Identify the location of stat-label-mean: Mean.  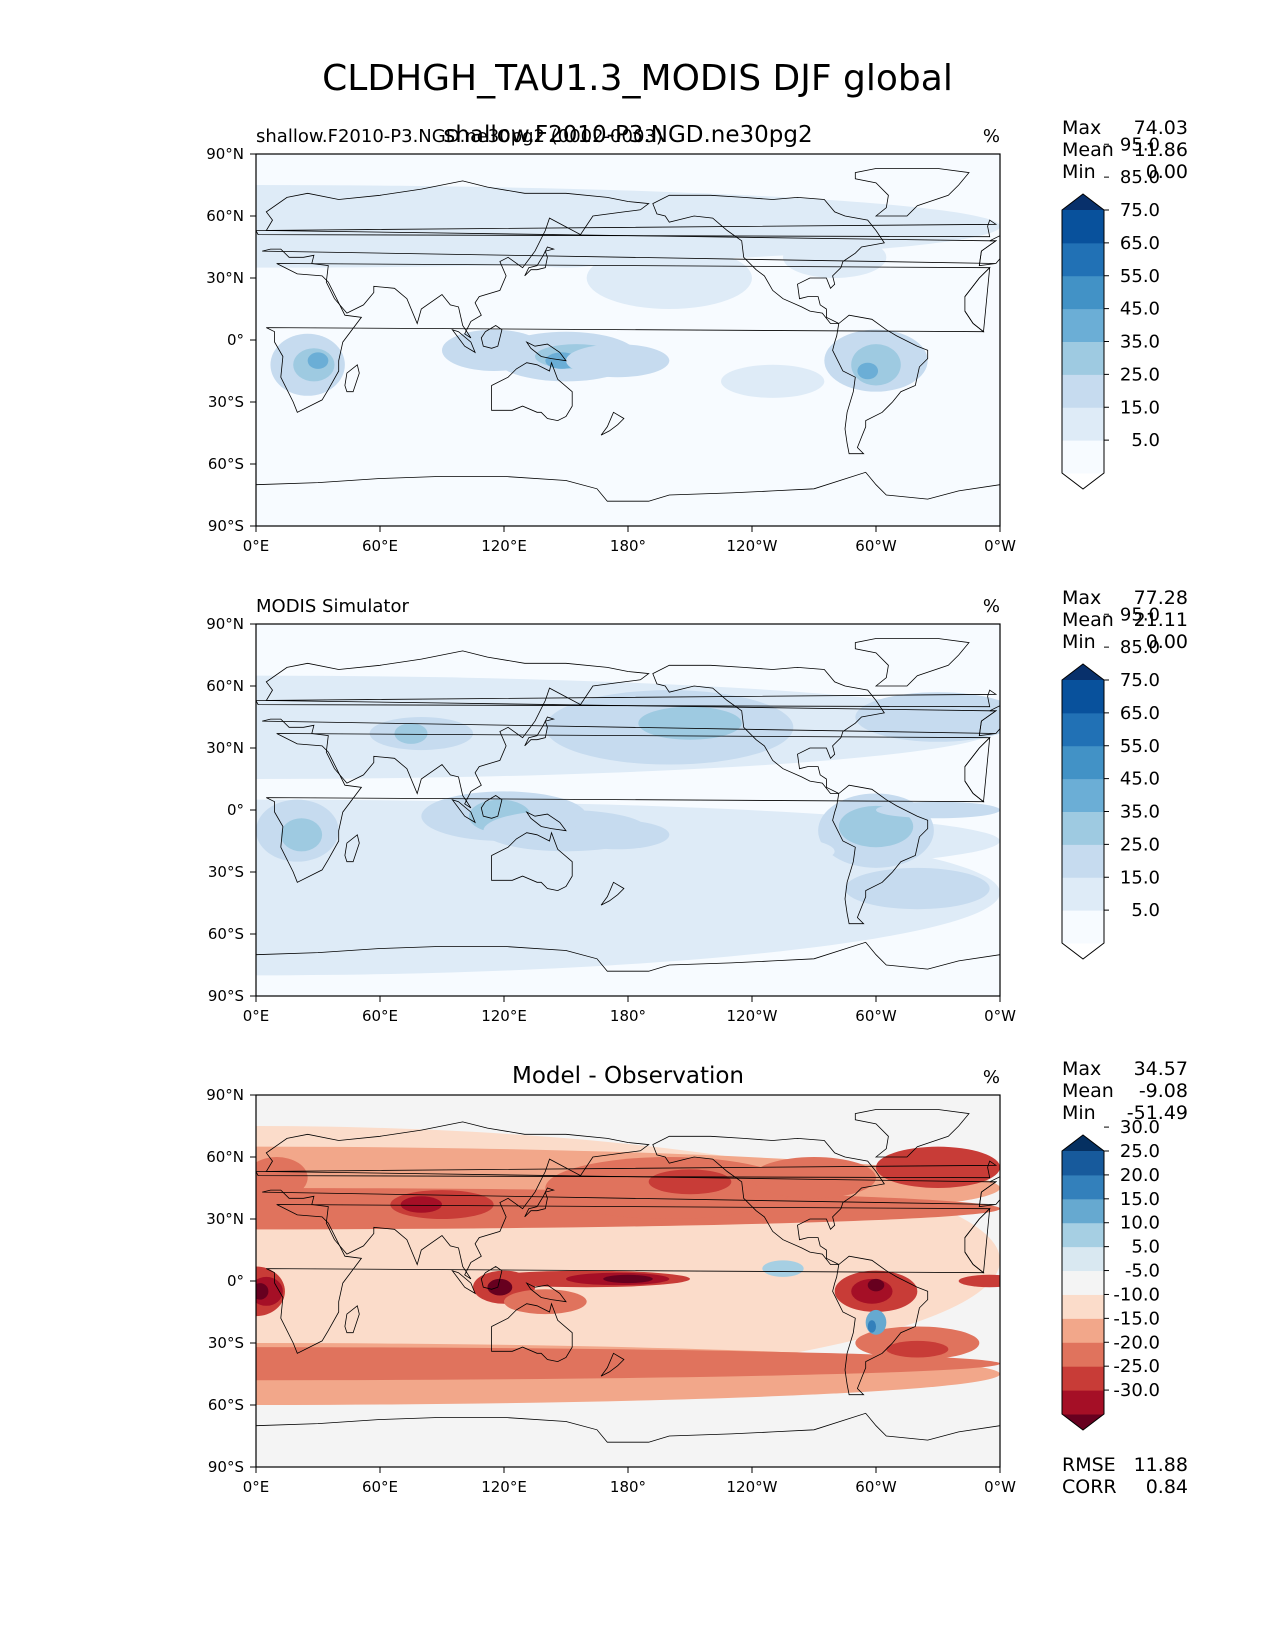
(1088, 1091).